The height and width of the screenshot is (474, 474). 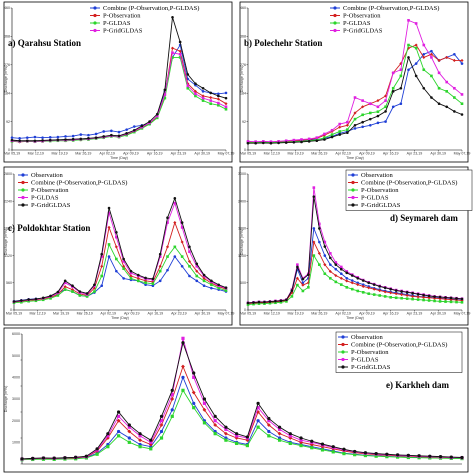 I want to click on panel-d-title: d) Seymareh dam, so click(x=424, y=218).